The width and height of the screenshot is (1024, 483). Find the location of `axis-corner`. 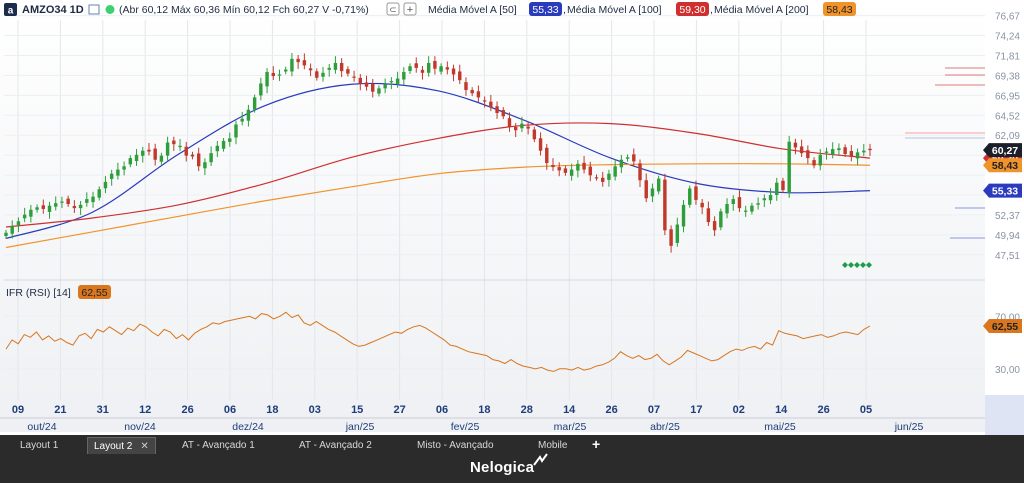

axis-corner is located at coordinates (1004, 415).